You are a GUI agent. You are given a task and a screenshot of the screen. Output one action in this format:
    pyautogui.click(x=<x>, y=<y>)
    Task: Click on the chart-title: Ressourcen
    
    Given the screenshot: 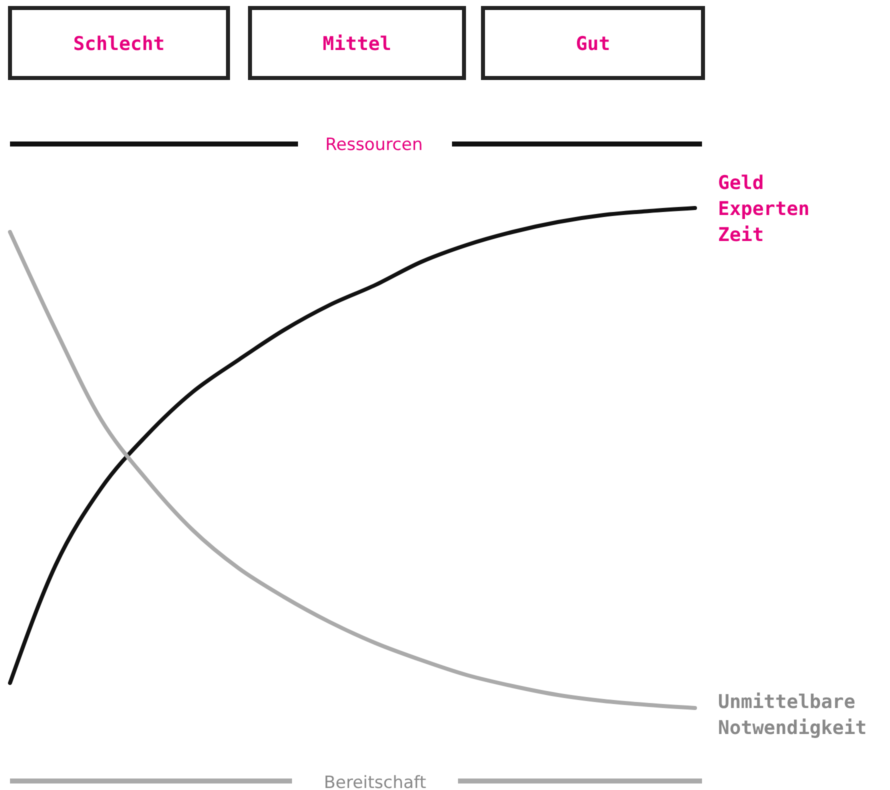 What is the action you would take?
    pyautogui.click(x=374, y=145)
    